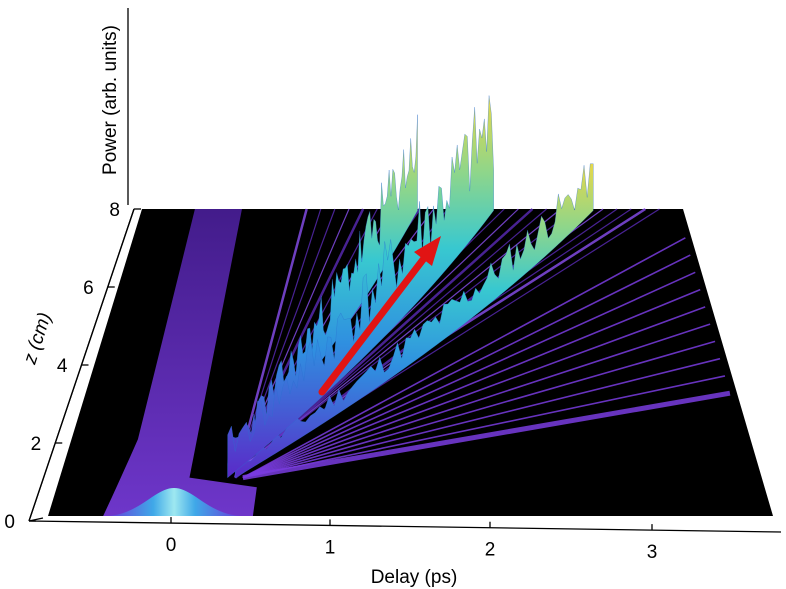 The height and width of the screenshot is (589, 786). Describe the element at coordinates (37, 339) in the screenshot. I see `z-axis-title: z (cm)` at that location.